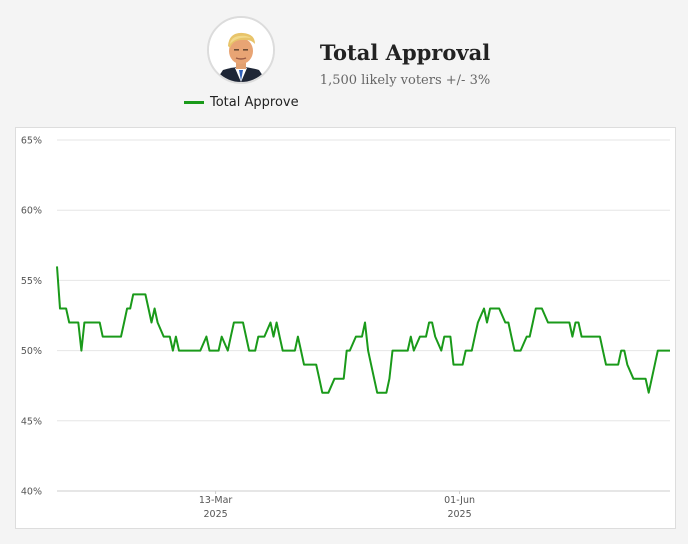 This screenshot has height=544, width=688. Describe the element at coordinates (216, 500) in the screenshot. I see `x-tick-label: 13-Mar` at that location.